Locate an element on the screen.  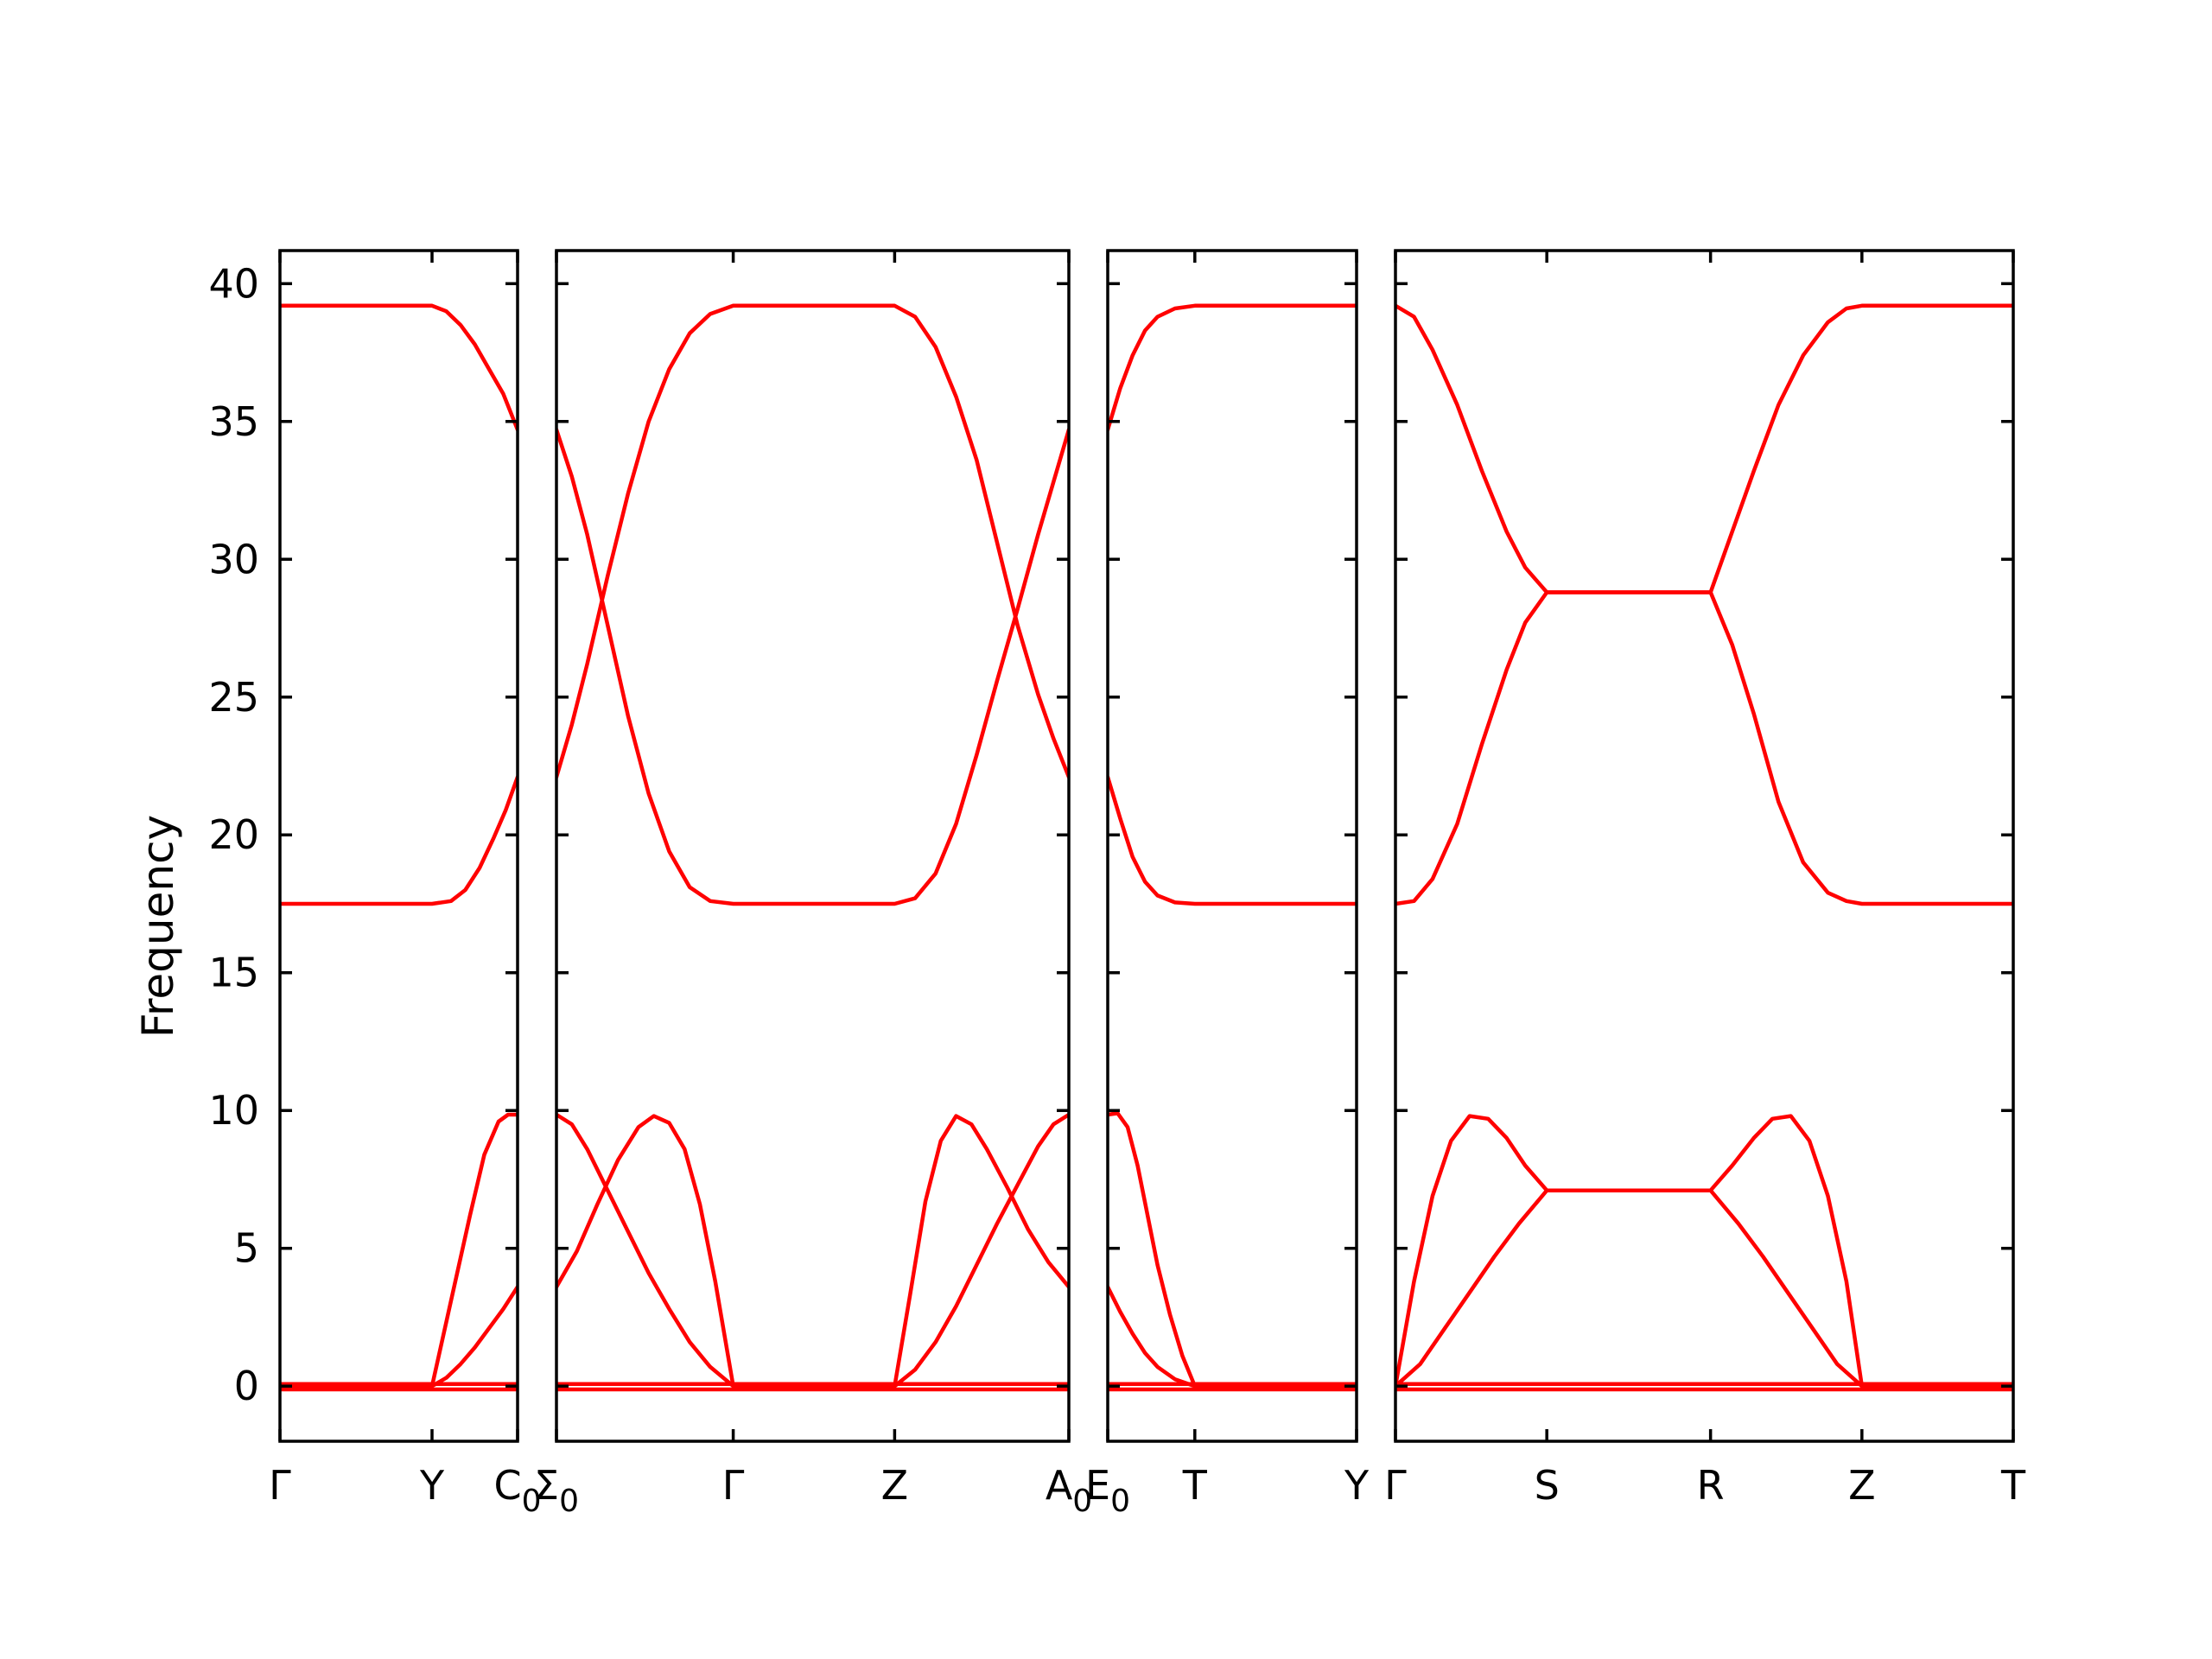
x-tick-label: S is located at coordinates (1547, 1485).